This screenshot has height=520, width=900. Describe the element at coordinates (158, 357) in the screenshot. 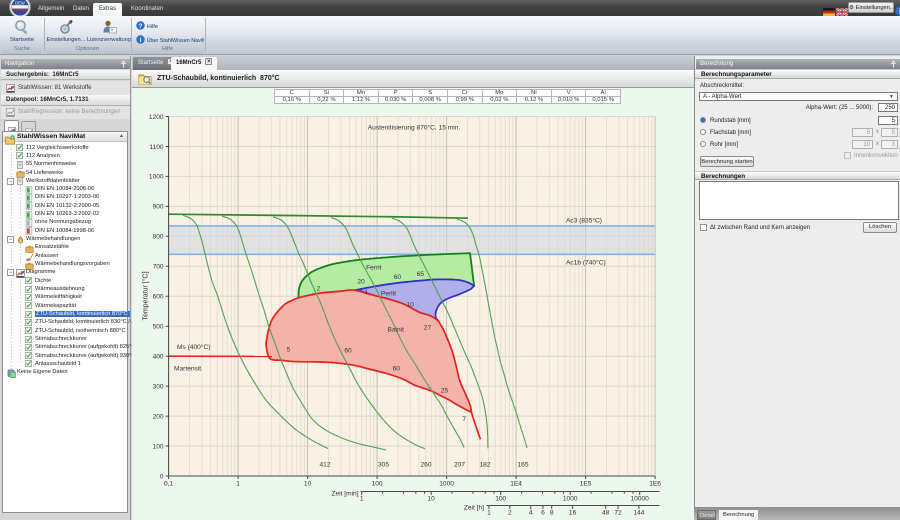

I see `svg-text: 400` at that location.